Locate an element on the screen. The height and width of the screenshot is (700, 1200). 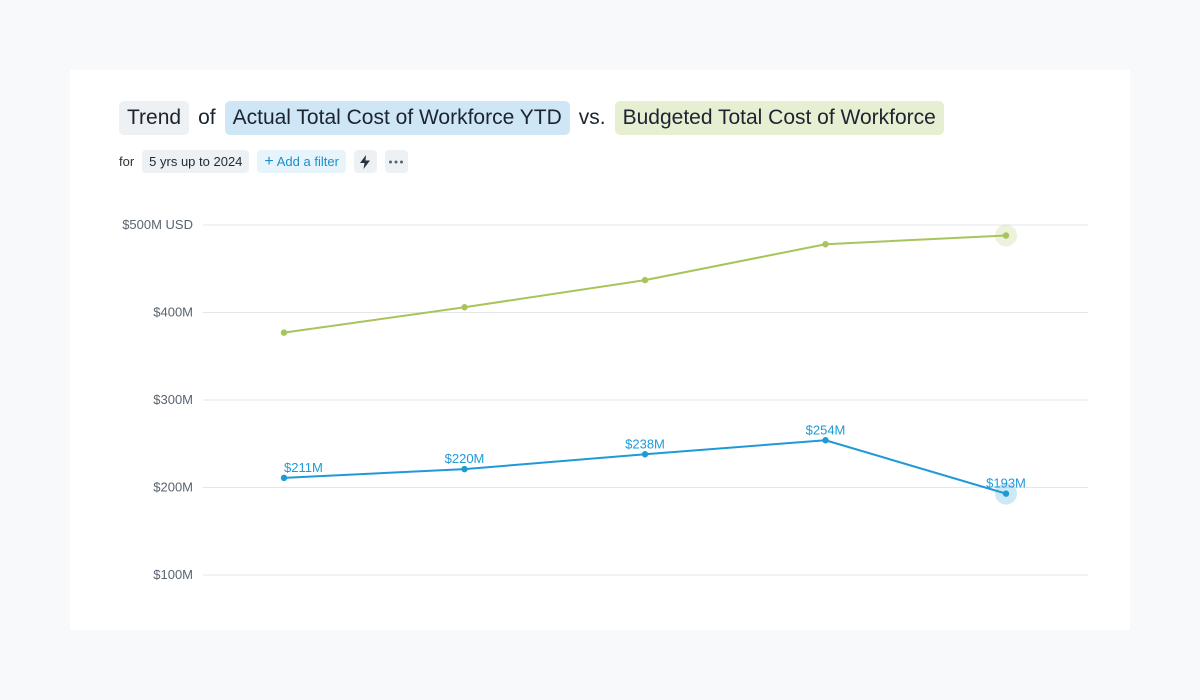
vs-text: vs. is located at coordinates (592, 117).